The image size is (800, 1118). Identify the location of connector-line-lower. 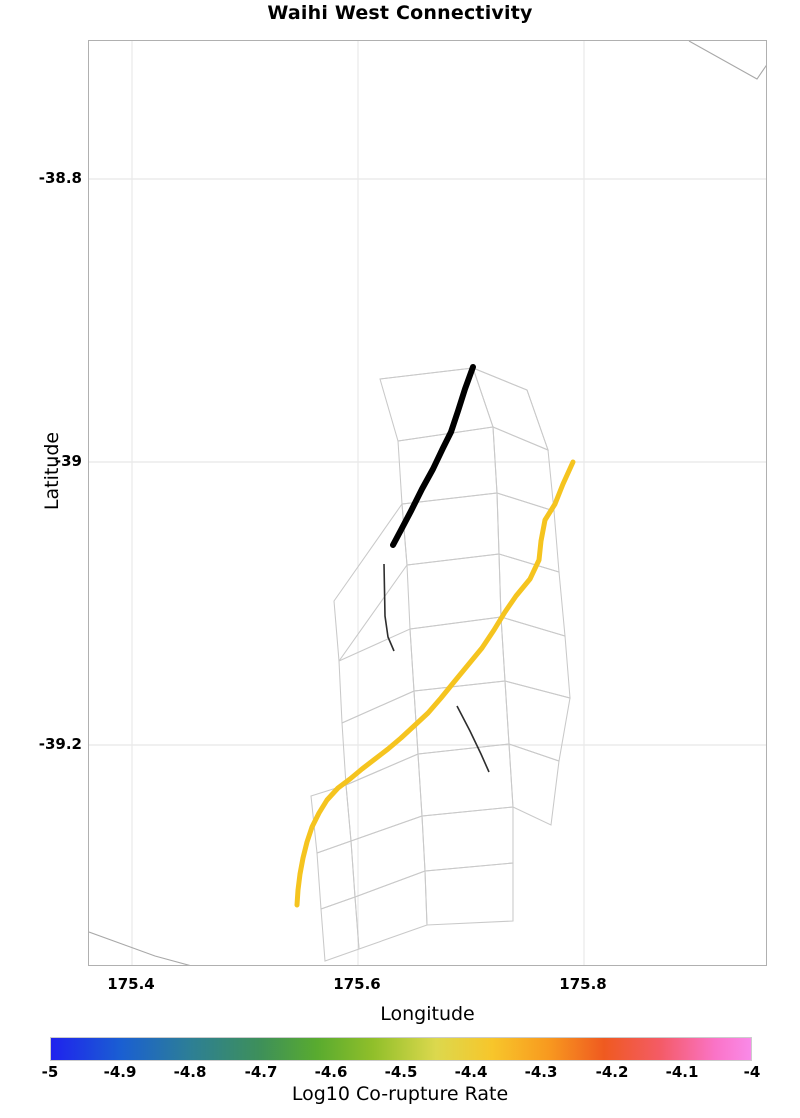
(473, 739).